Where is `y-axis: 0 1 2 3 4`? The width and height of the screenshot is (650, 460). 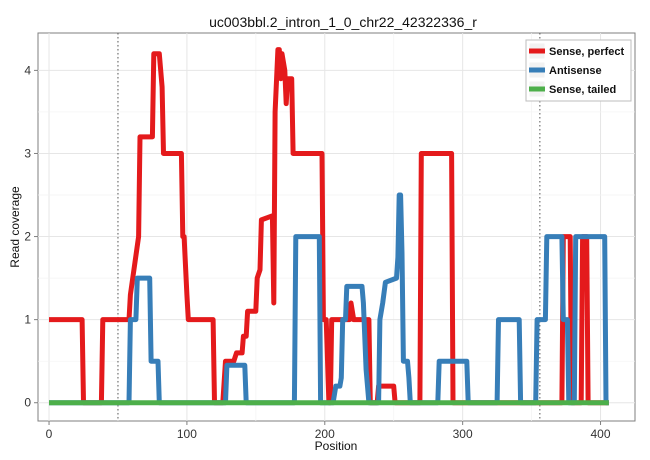 y-axis: 0 1 2 3 4 is located at coordinates (31, 236).